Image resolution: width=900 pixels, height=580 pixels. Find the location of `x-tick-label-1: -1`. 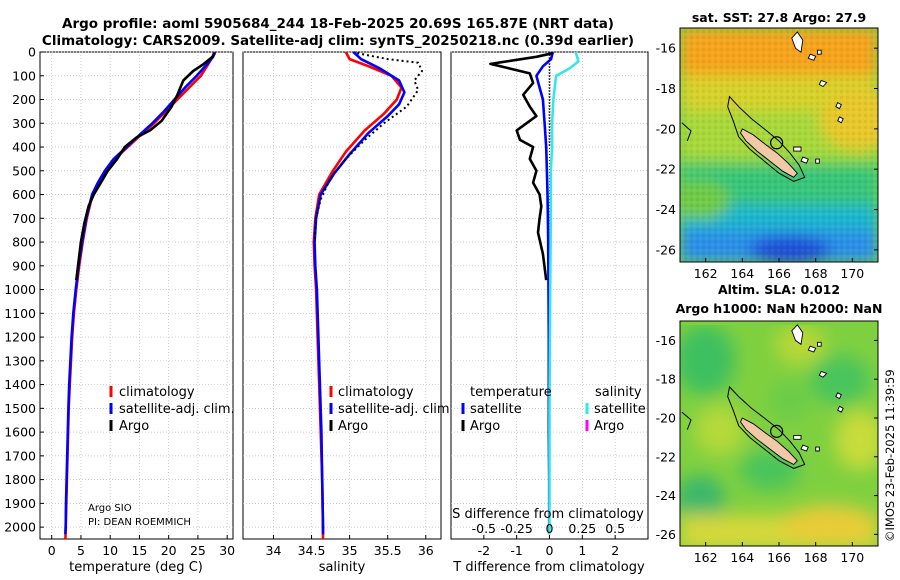

x-tick-label-1: -1 is located at coordinates (516, 550).